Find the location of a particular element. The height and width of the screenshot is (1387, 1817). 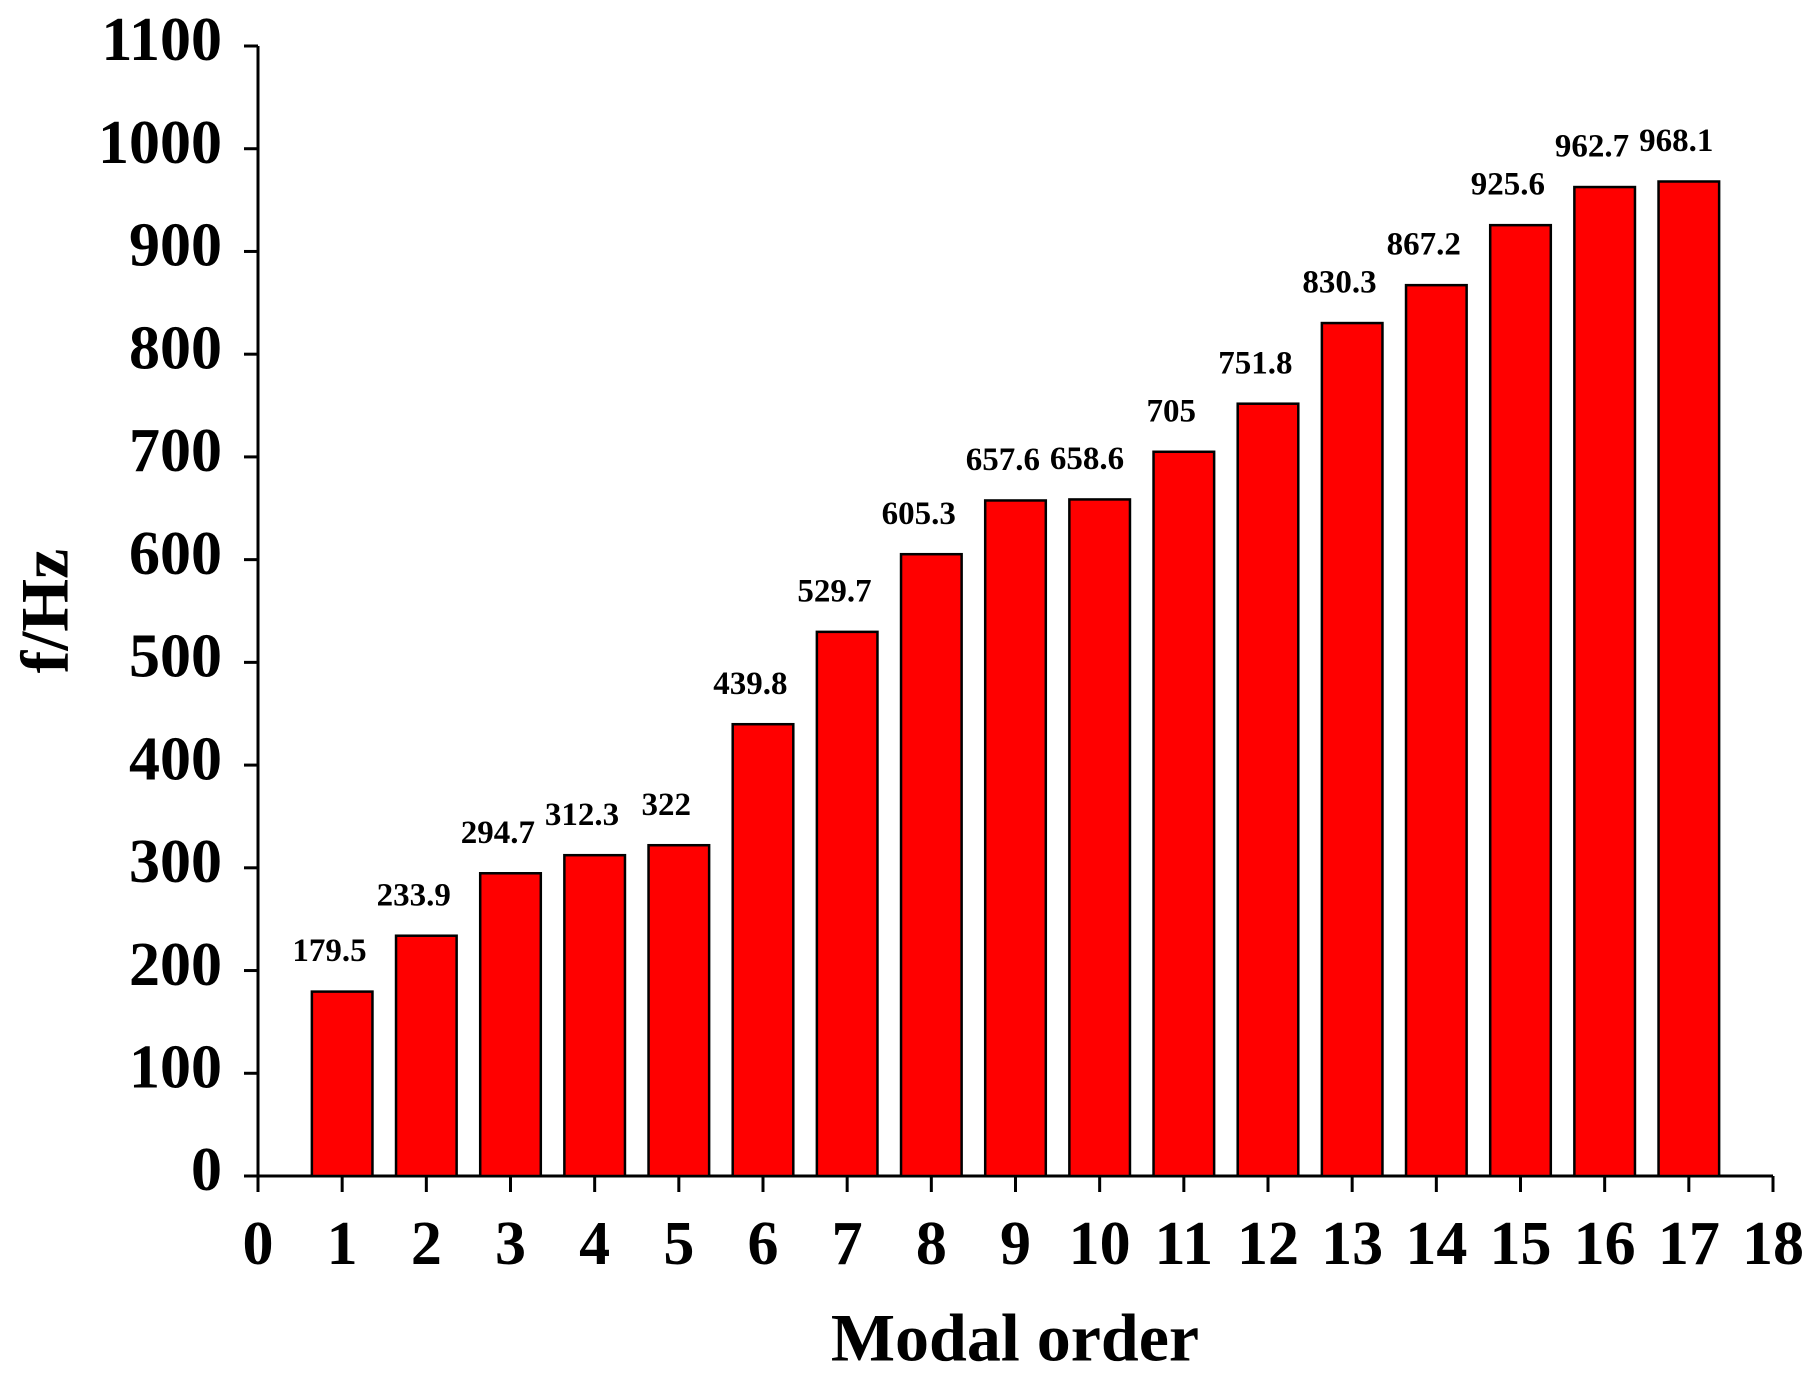

y-tick-label: 800 is located at coordinates (175, 348).